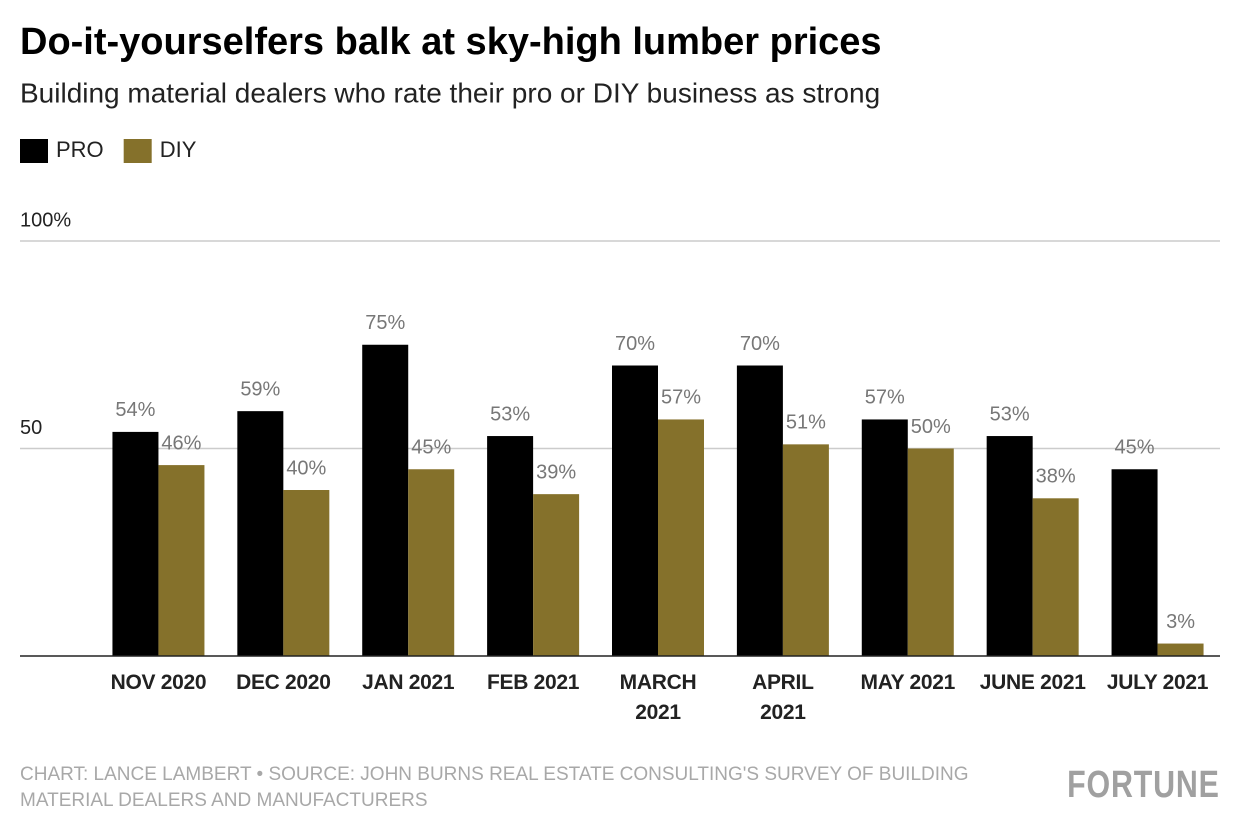 The image size is (1240, 840). I want to click on x-tick-label: MAY 2021, so click(908, 682).